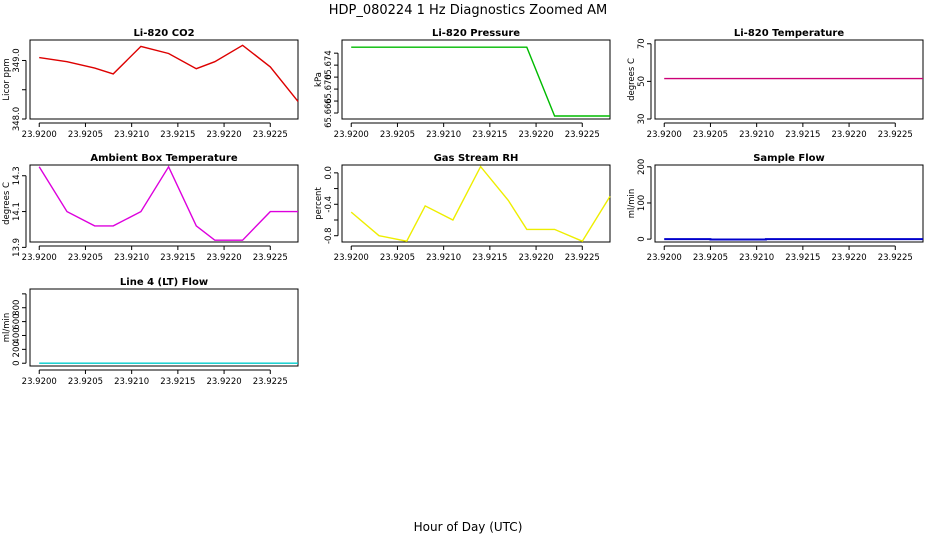 This screenshot has width=936, height=545. Describe the element at coordinates (163, 158) in the screenshot. I see `panel-title: Ambient Box Temperature` at that location.